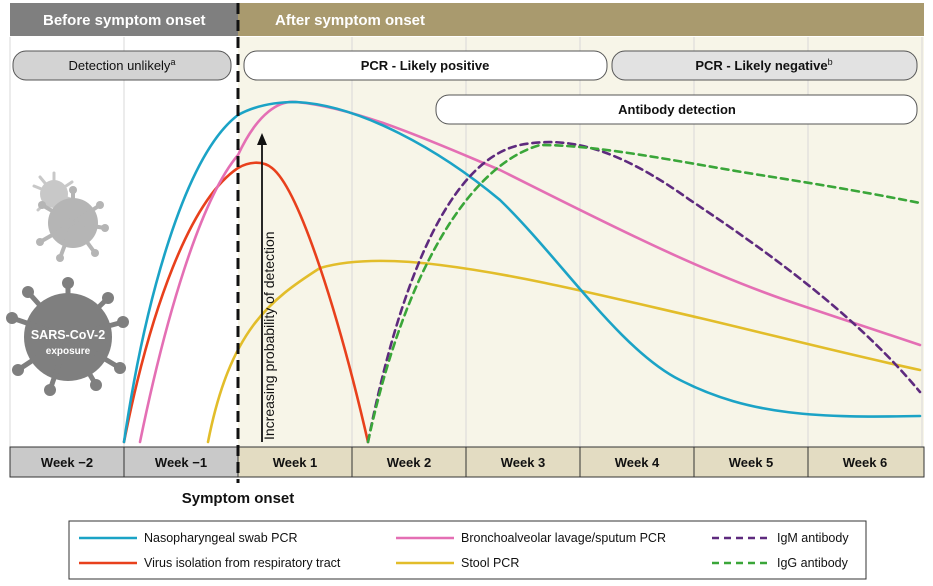 The width and height of the screenshot is (933, 586). I want to click on legend-box, so click(467, 550).